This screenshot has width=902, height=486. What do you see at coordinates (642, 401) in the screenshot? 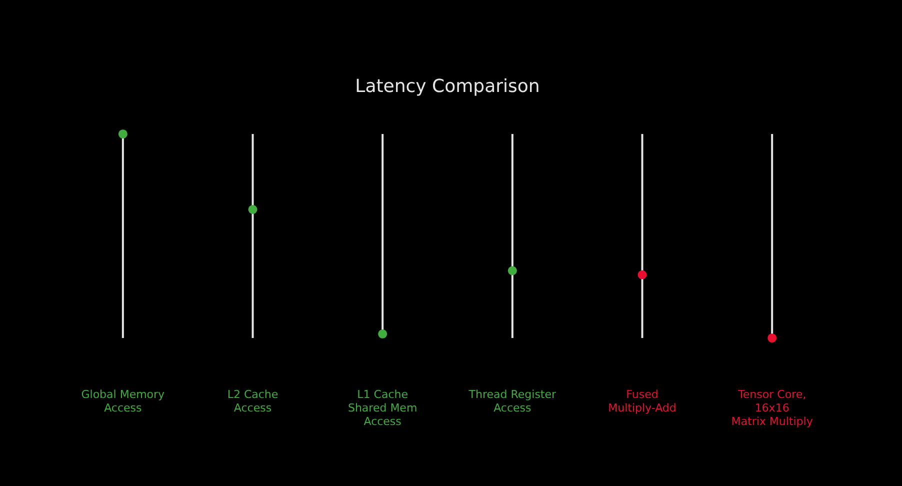
I see `x-tick-label: Fused Multiply-Add` at bounding box center [642, 401].